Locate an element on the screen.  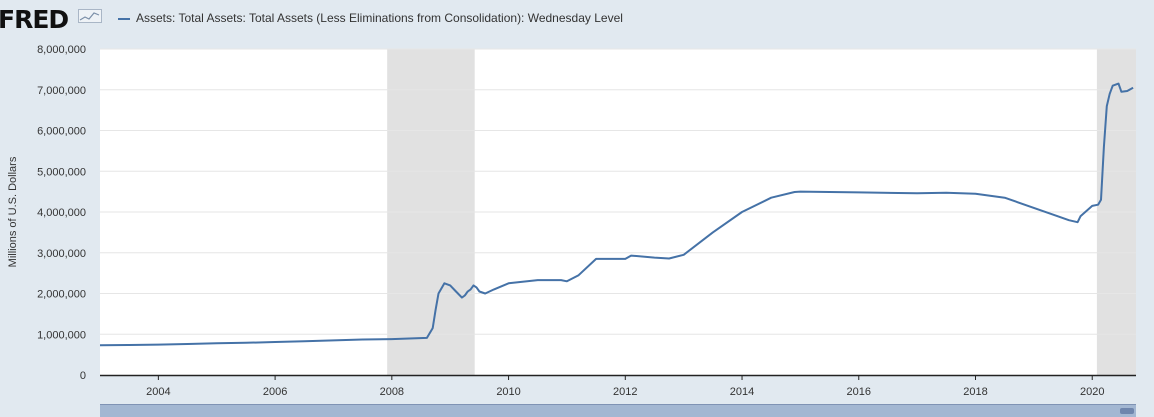
x-tick-label: 2014 is located at coordinates (742, 392).